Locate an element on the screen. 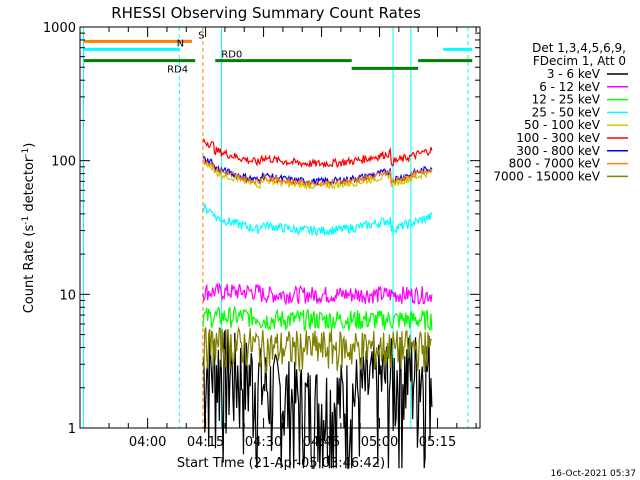 The image size is (640, 480). y-tick-label-3: 1000 is located at coordinates (59, 28).